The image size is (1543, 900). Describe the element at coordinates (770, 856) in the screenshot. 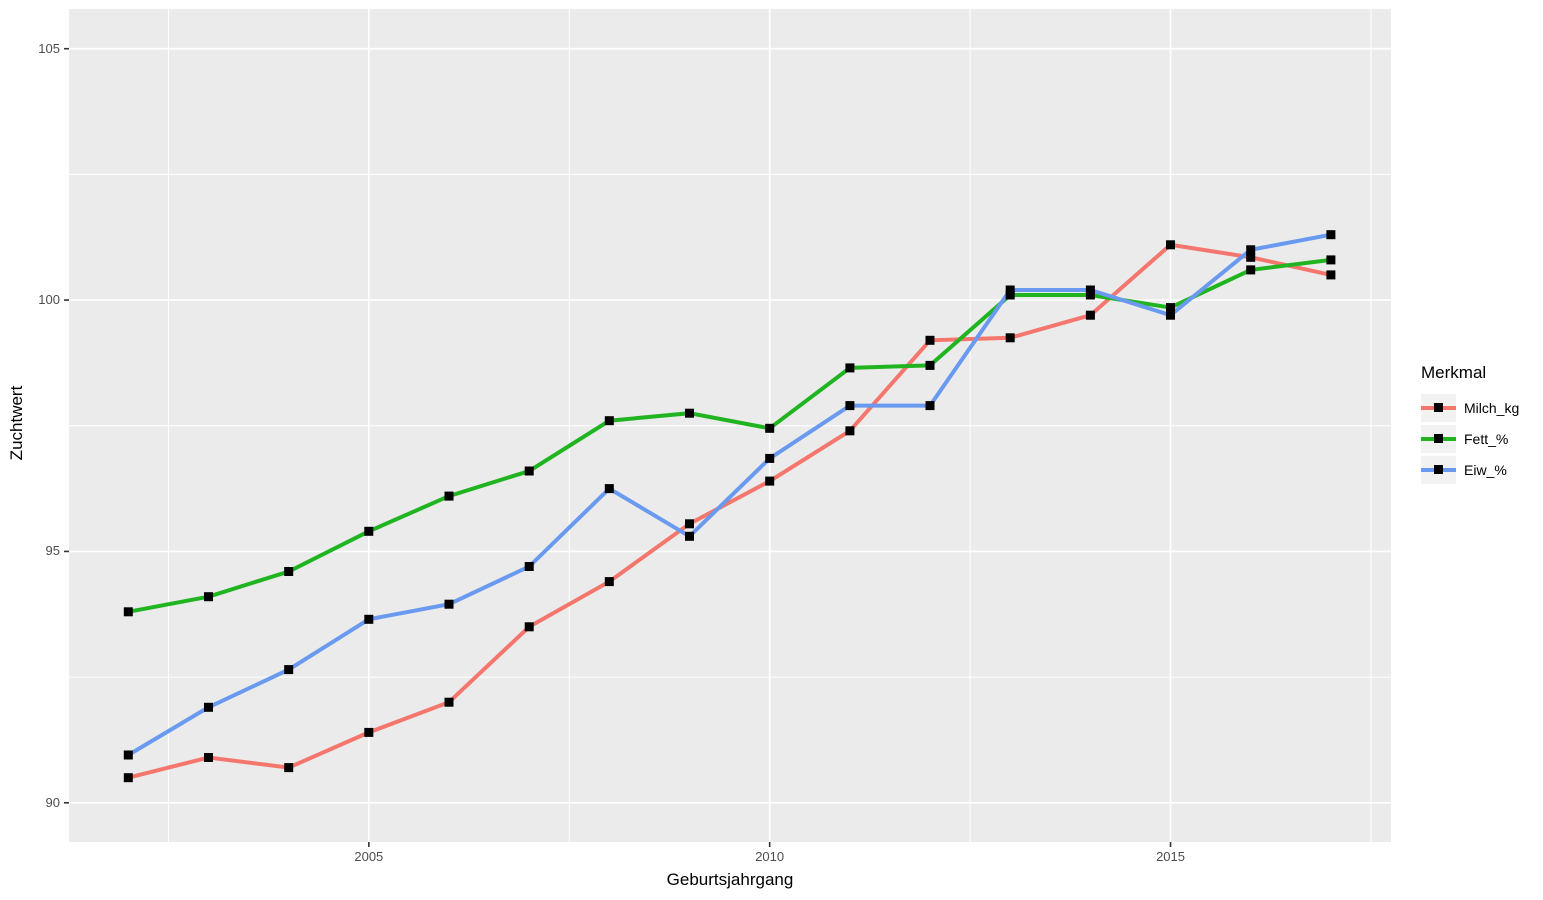

I see `x-tick-label: 2010` at that location.